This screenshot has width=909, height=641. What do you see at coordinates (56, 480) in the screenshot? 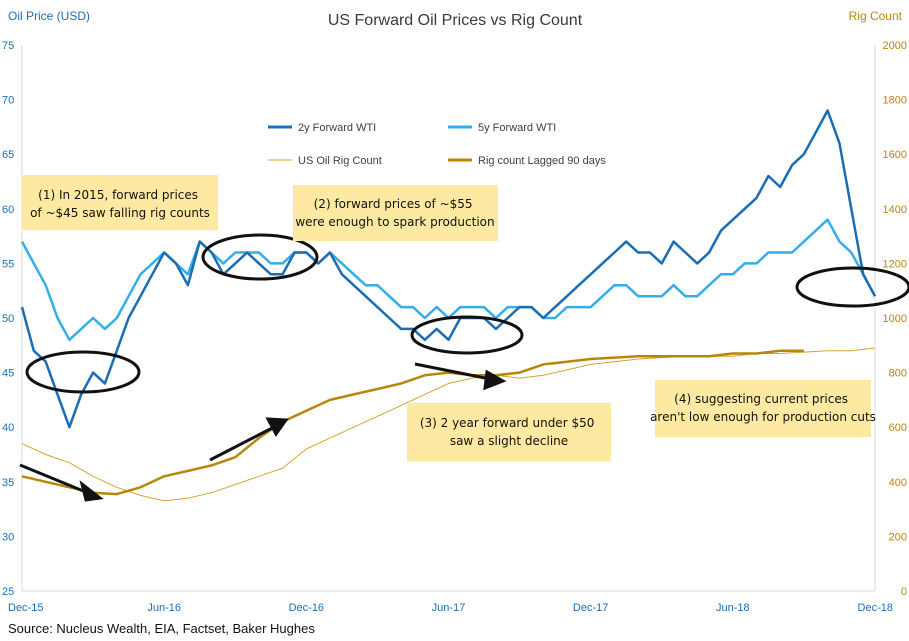
I see `arrow-1-shaft` at bounding box center [56, 480].